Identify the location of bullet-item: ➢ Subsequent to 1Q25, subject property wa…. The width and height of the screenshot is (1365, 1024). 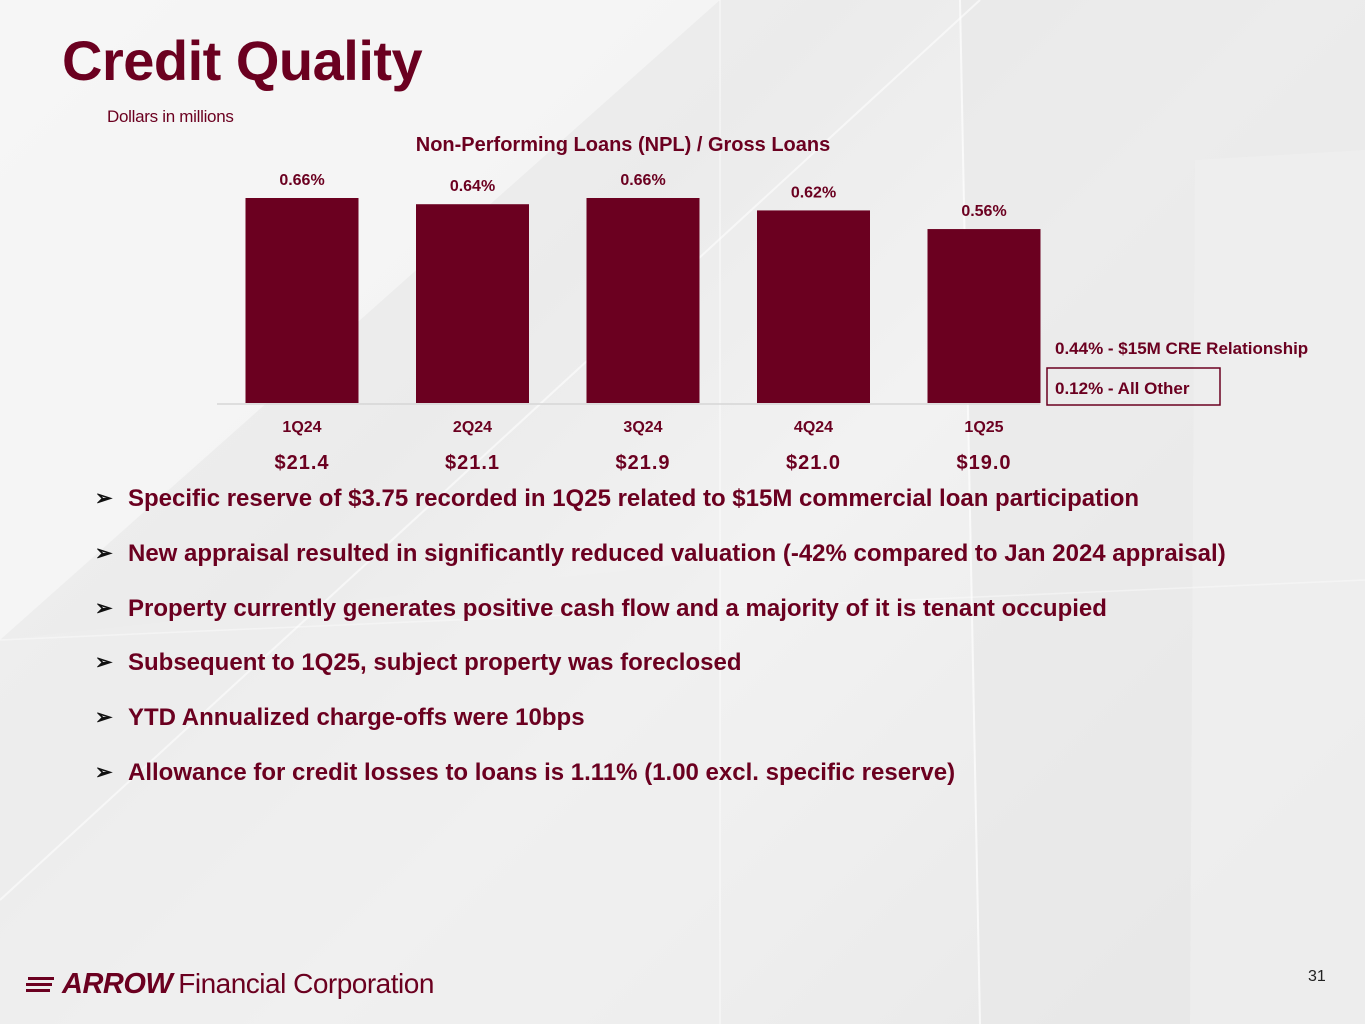
(660, 673).